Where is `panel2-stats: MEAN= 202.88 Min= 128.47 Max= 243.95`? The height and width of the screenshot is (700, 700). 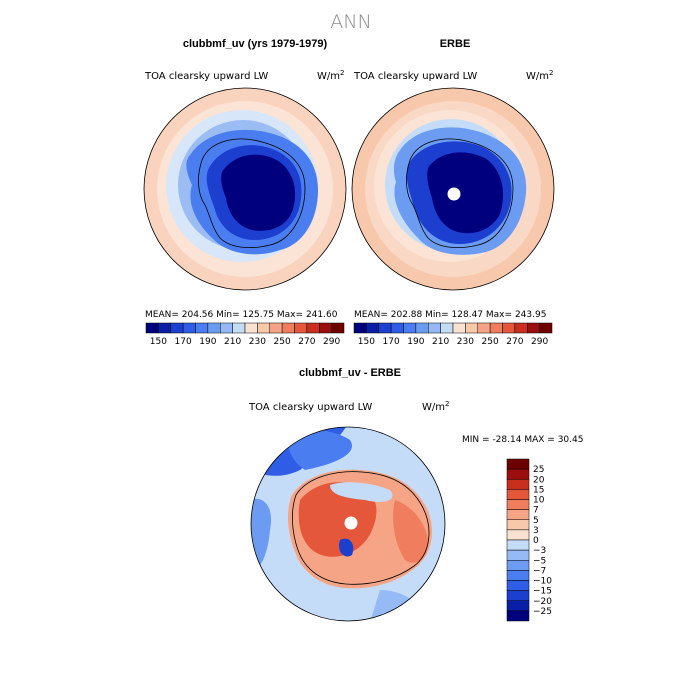
panel2-stats: MEAN= 202.88 Min= 128.47 Max= 243.95 is located at coordinates (450, 315).